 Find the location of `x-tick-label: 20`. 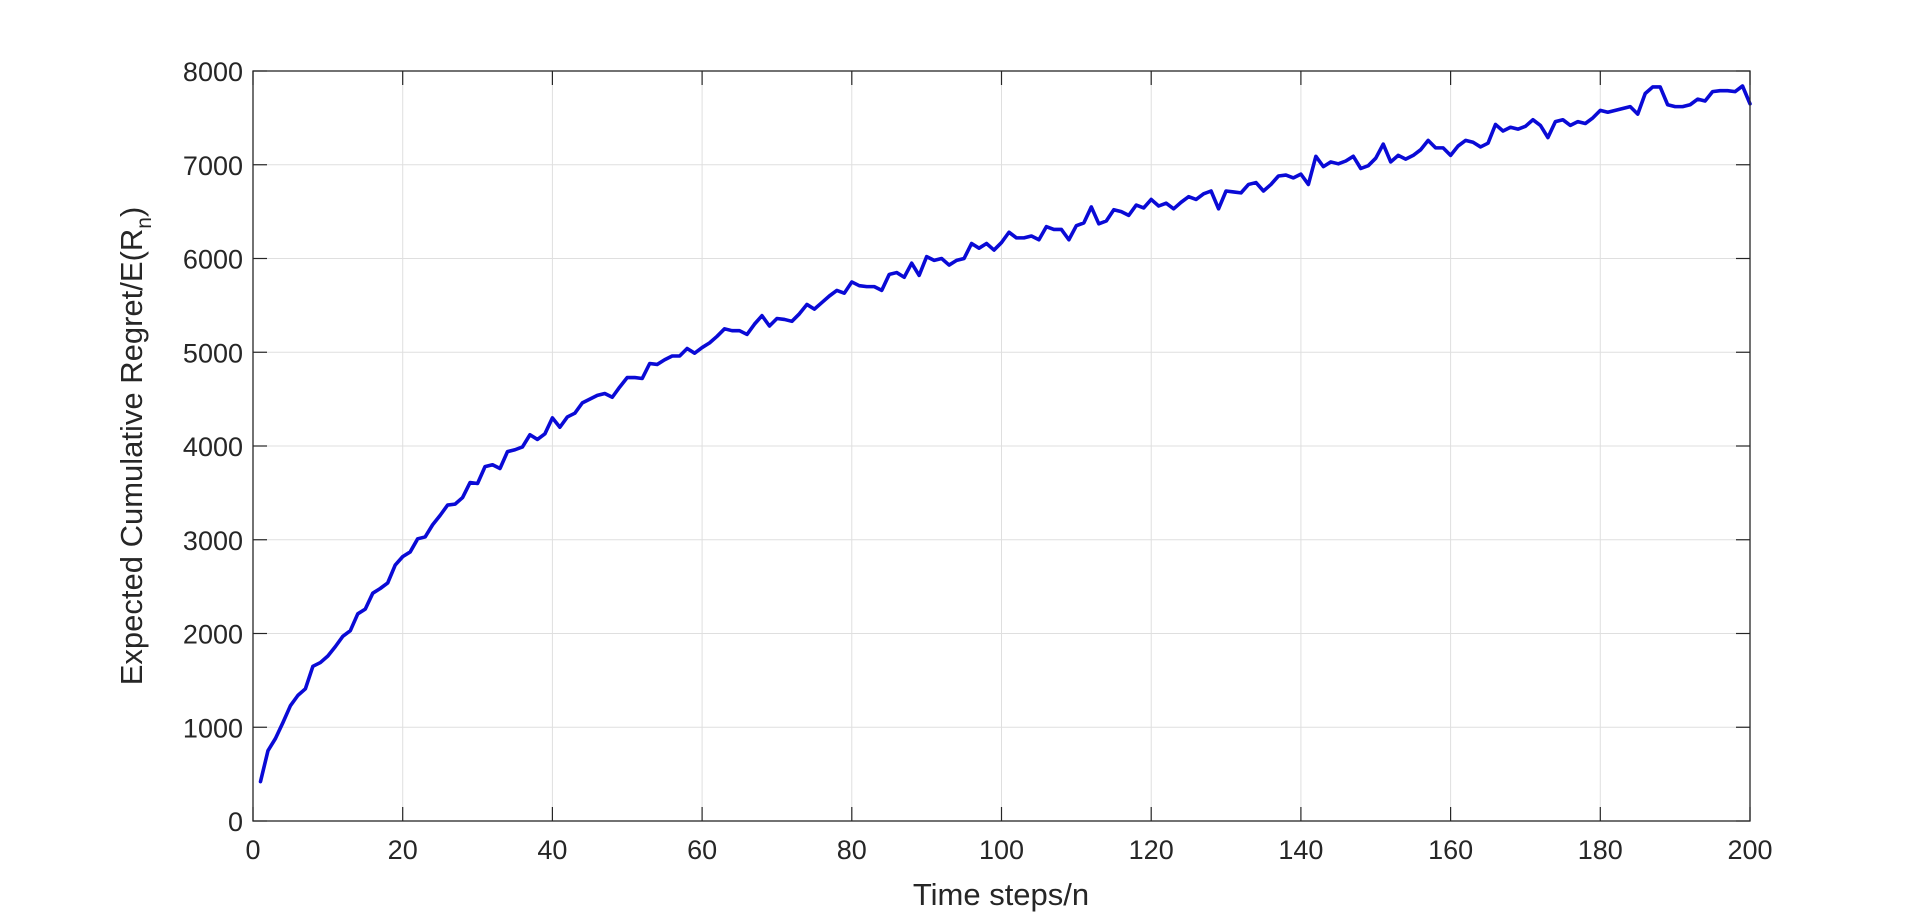

x-tick-label: 20 is located at coordinates (403, 850).